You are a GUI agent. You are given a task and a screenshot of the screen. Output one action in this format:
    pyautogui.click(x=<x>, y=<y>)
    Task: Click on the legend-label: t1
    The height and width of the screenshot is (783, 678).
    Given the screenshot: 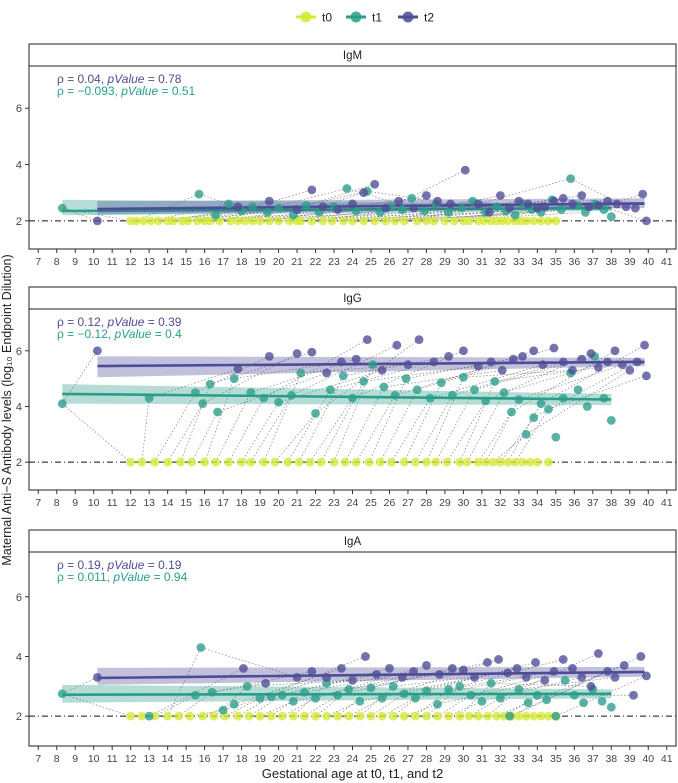 What is the action you would take?
    pyautogui.click(x=377, y=18)
    